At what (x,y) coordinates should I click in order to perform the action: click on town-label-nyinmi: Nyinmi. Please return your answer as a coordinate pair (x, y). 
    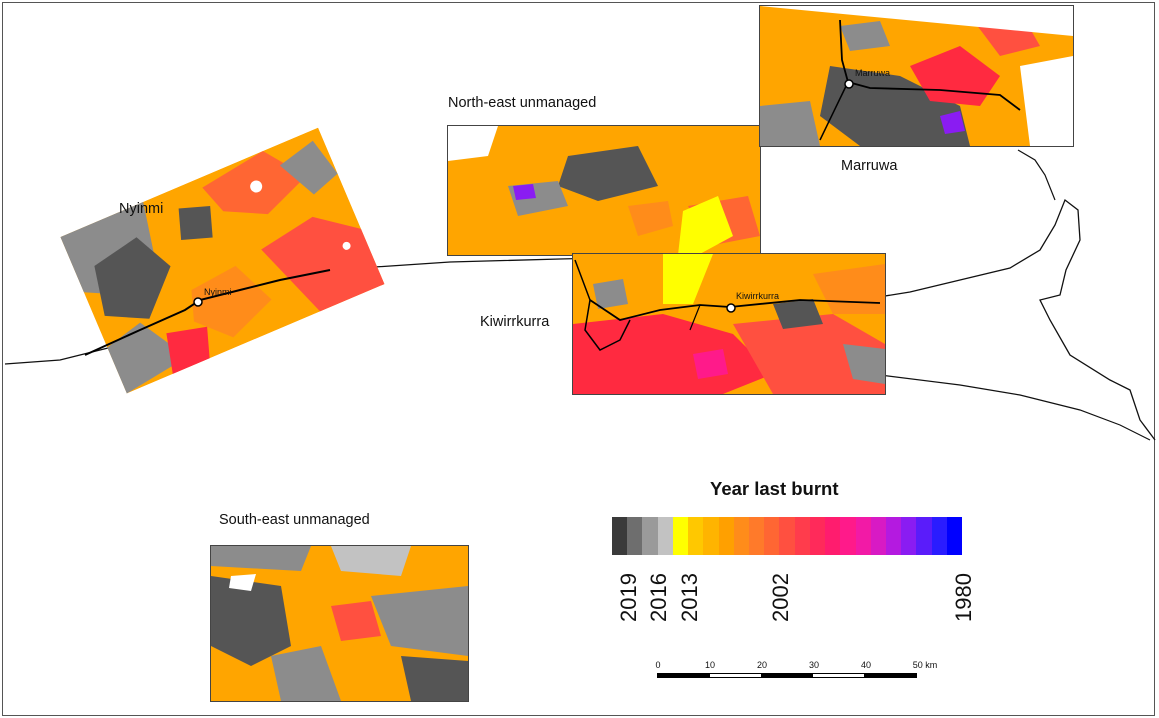
    Looking at the image, I should click on (218, 292).